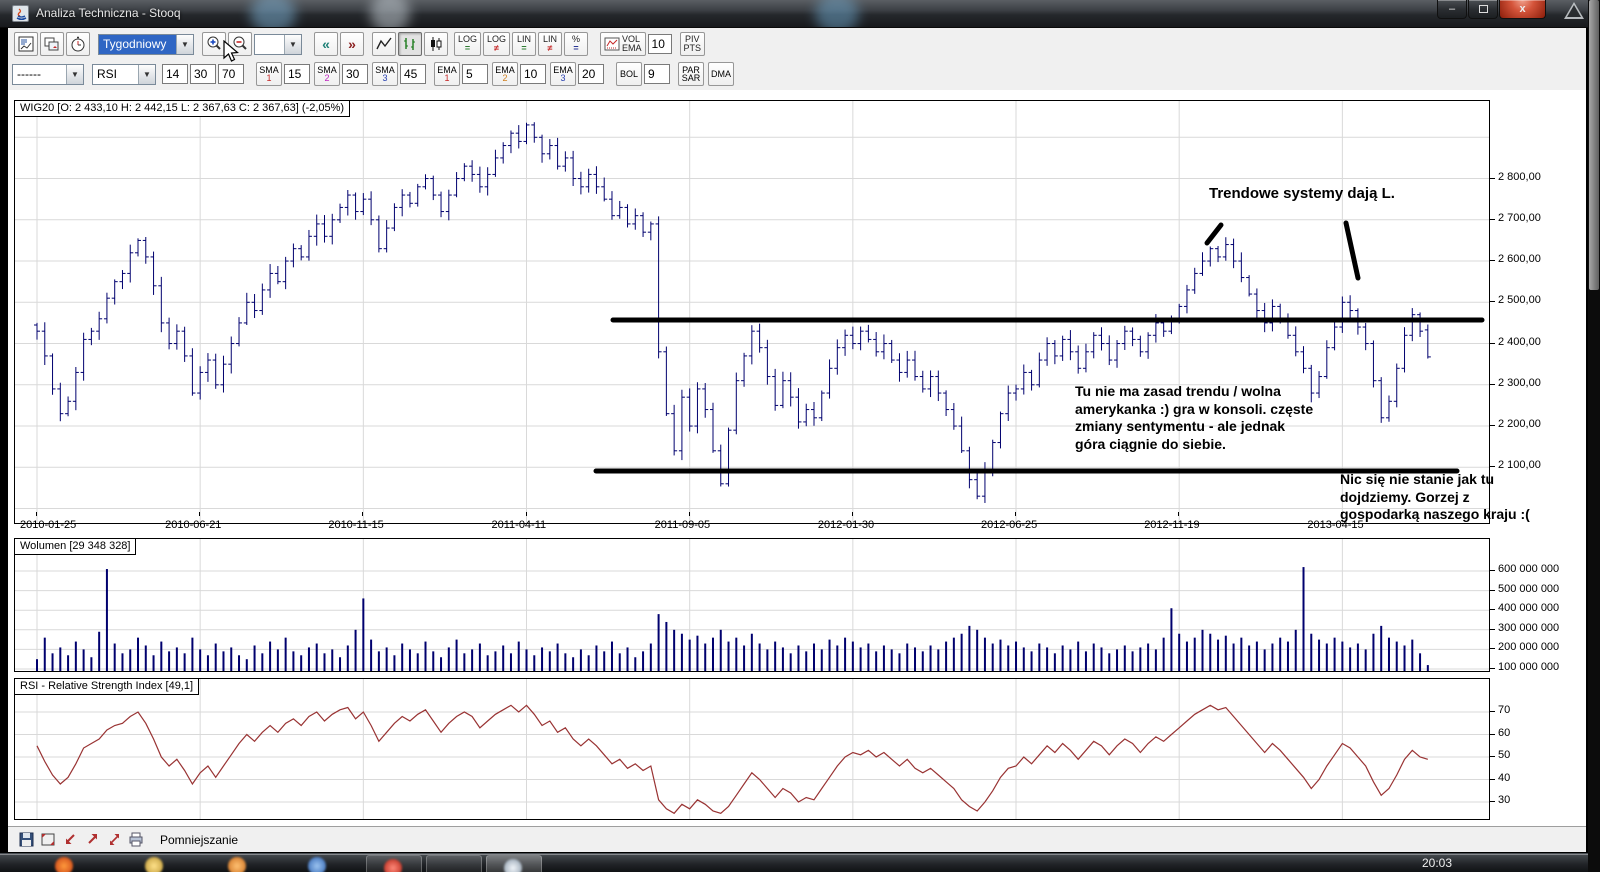 This screenshot has width=1600, height=872. I want to click on dma-label: DMA, so click(721, 74).